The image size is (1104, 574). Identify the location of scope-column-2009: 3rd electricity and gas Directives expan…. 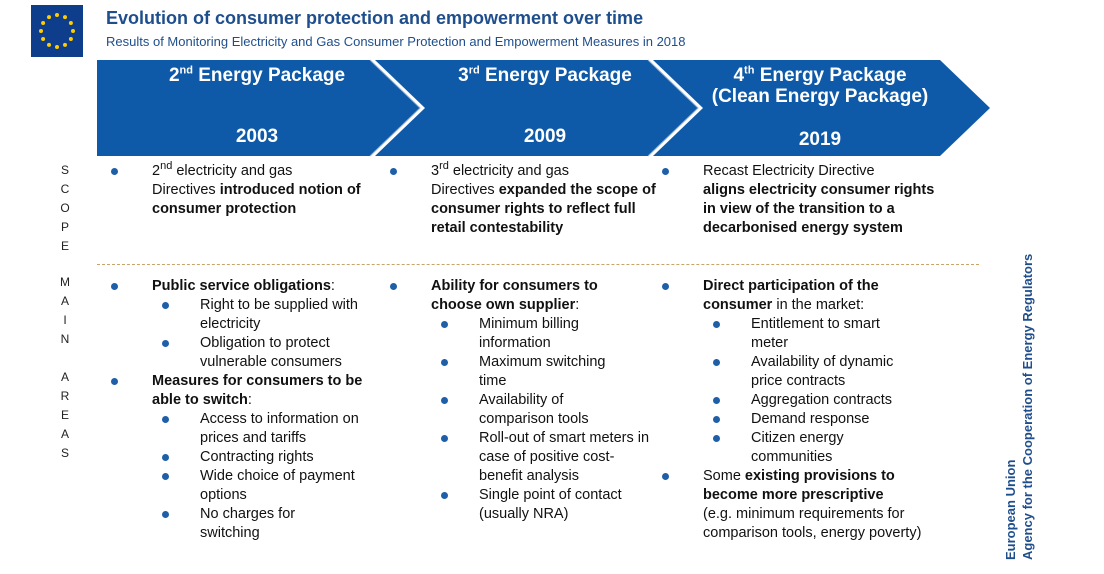
(525, 199).